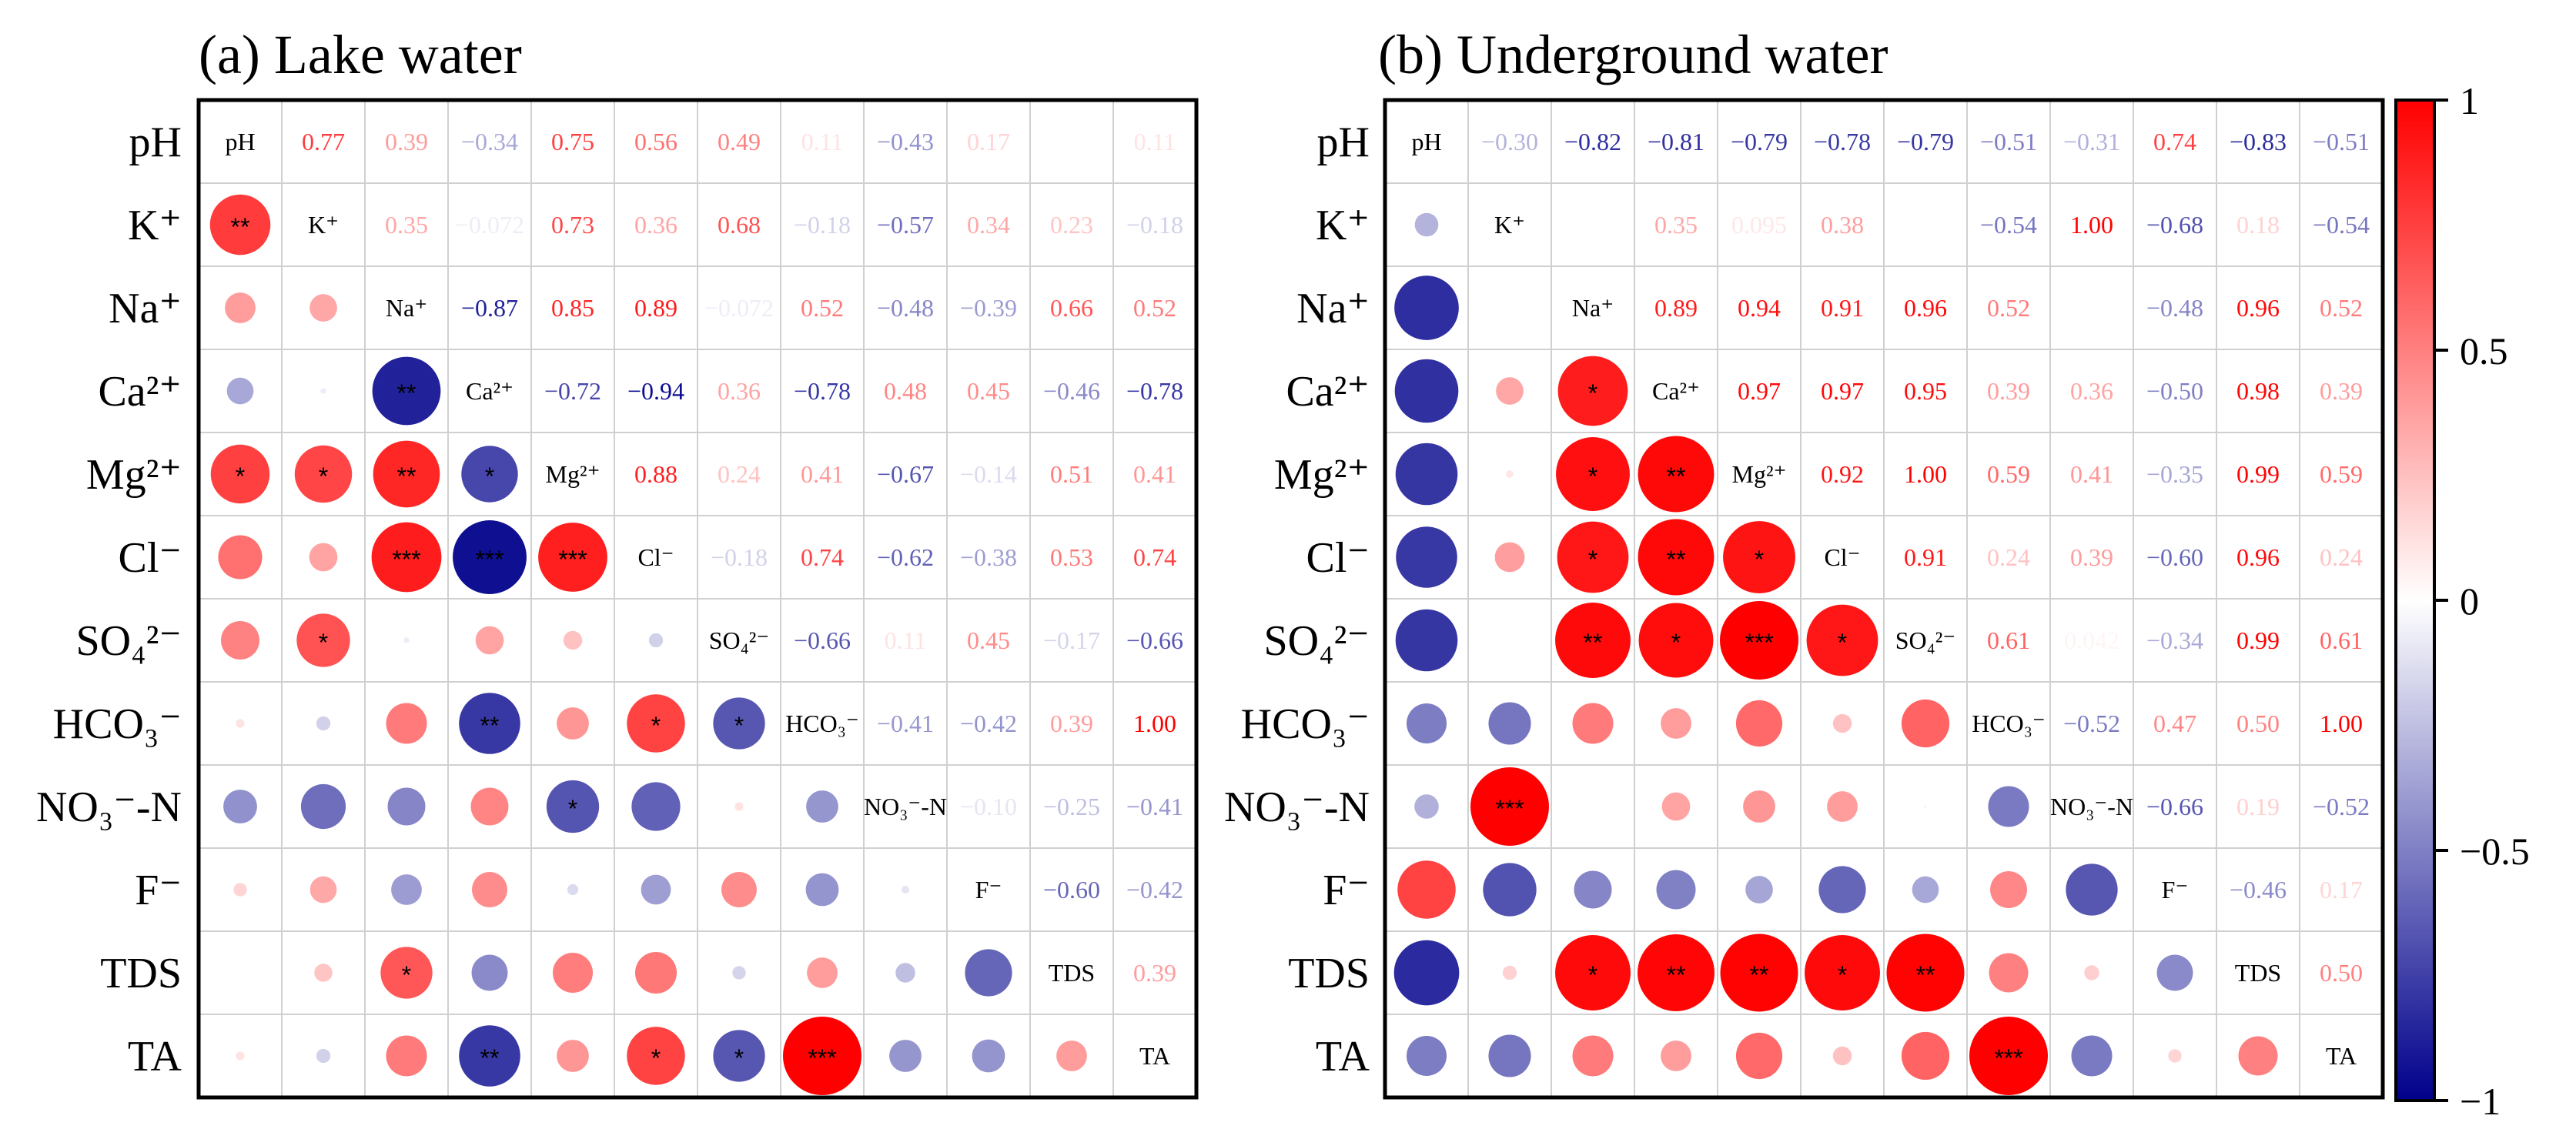 Image resolution: width=2576 pixels, height=1139 pixels. What do you see at coordinates (989, 225) in the screenshot?
I see `correlation-value: 0.34` at bounding box center [989, 225].